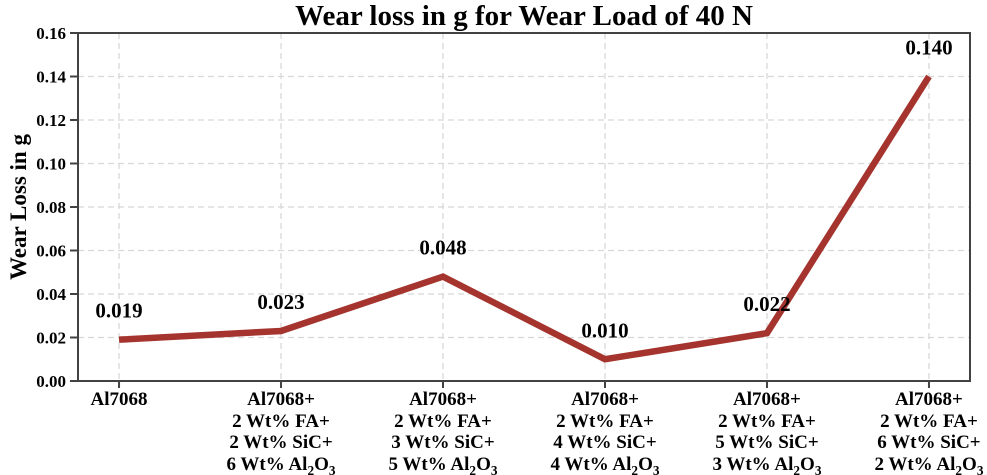  I want to click on x-tick-label: Al7068+ 2 Wt% FA+ 3 Wt% SiC+ 5 Wt% Al2O3, so click(443, 432).